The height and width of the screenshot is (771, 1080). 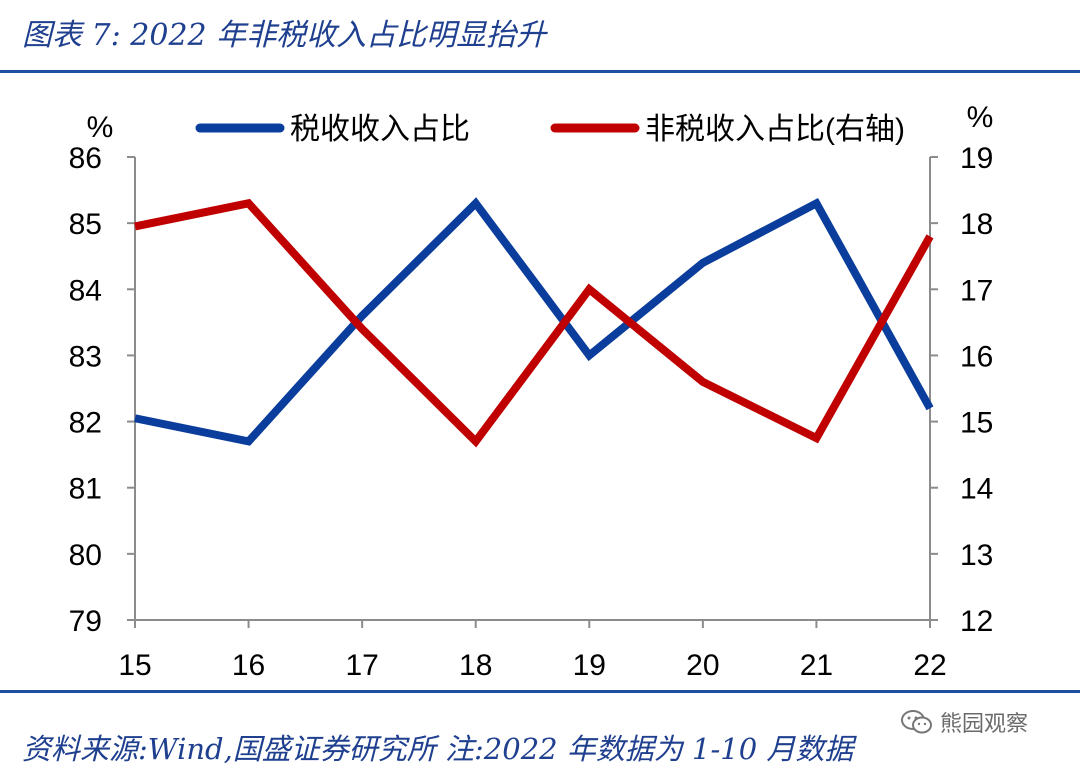 I want to click on x-tick-label: 22, so click(x=929, y=665).